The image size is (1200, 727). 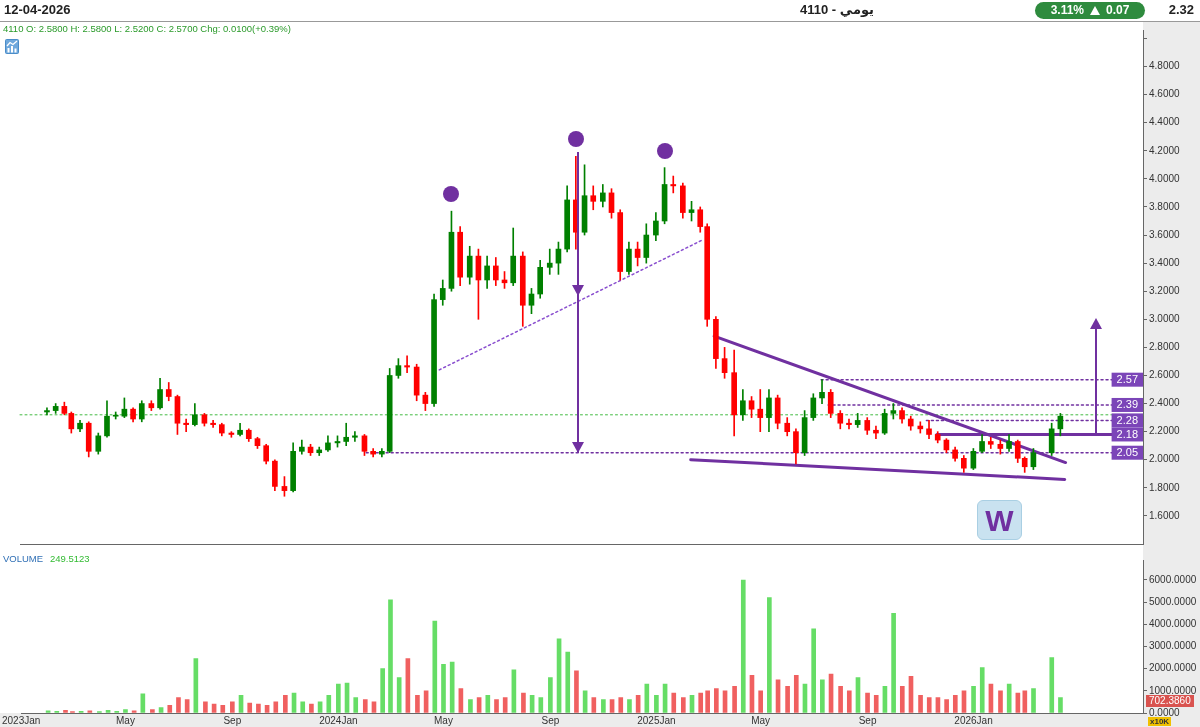 What do you see at coordinates (1160, 721) in the screenshot?
I see `y-axis-title: x10K` at bounding box center [1160, 721].